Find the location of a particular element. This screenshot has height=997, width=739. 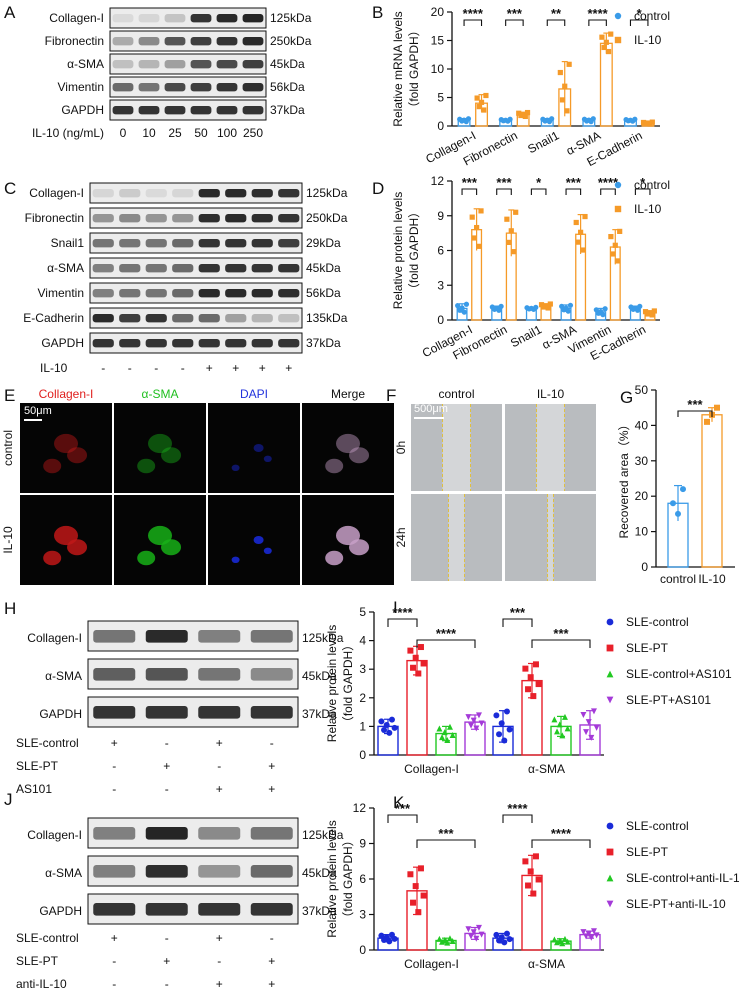

panel-label: C is located at coordinates (10, 188).